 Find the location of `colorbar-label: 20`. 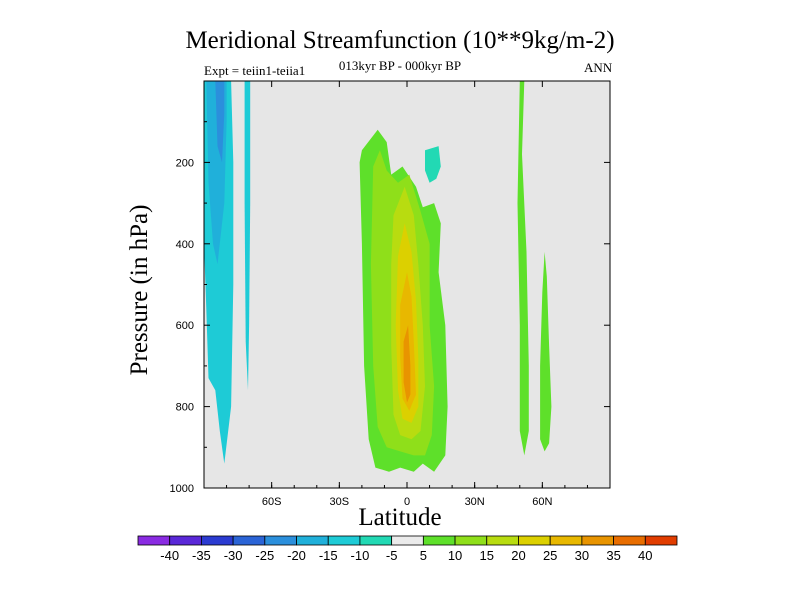

colorbar-label: 20 is located at coordinates (518, 555).